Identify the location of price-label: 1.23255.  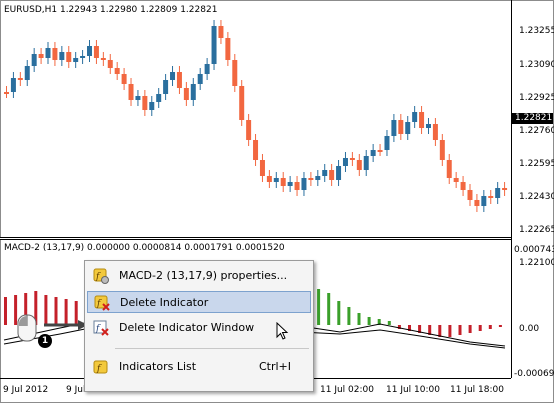
(536, 31).